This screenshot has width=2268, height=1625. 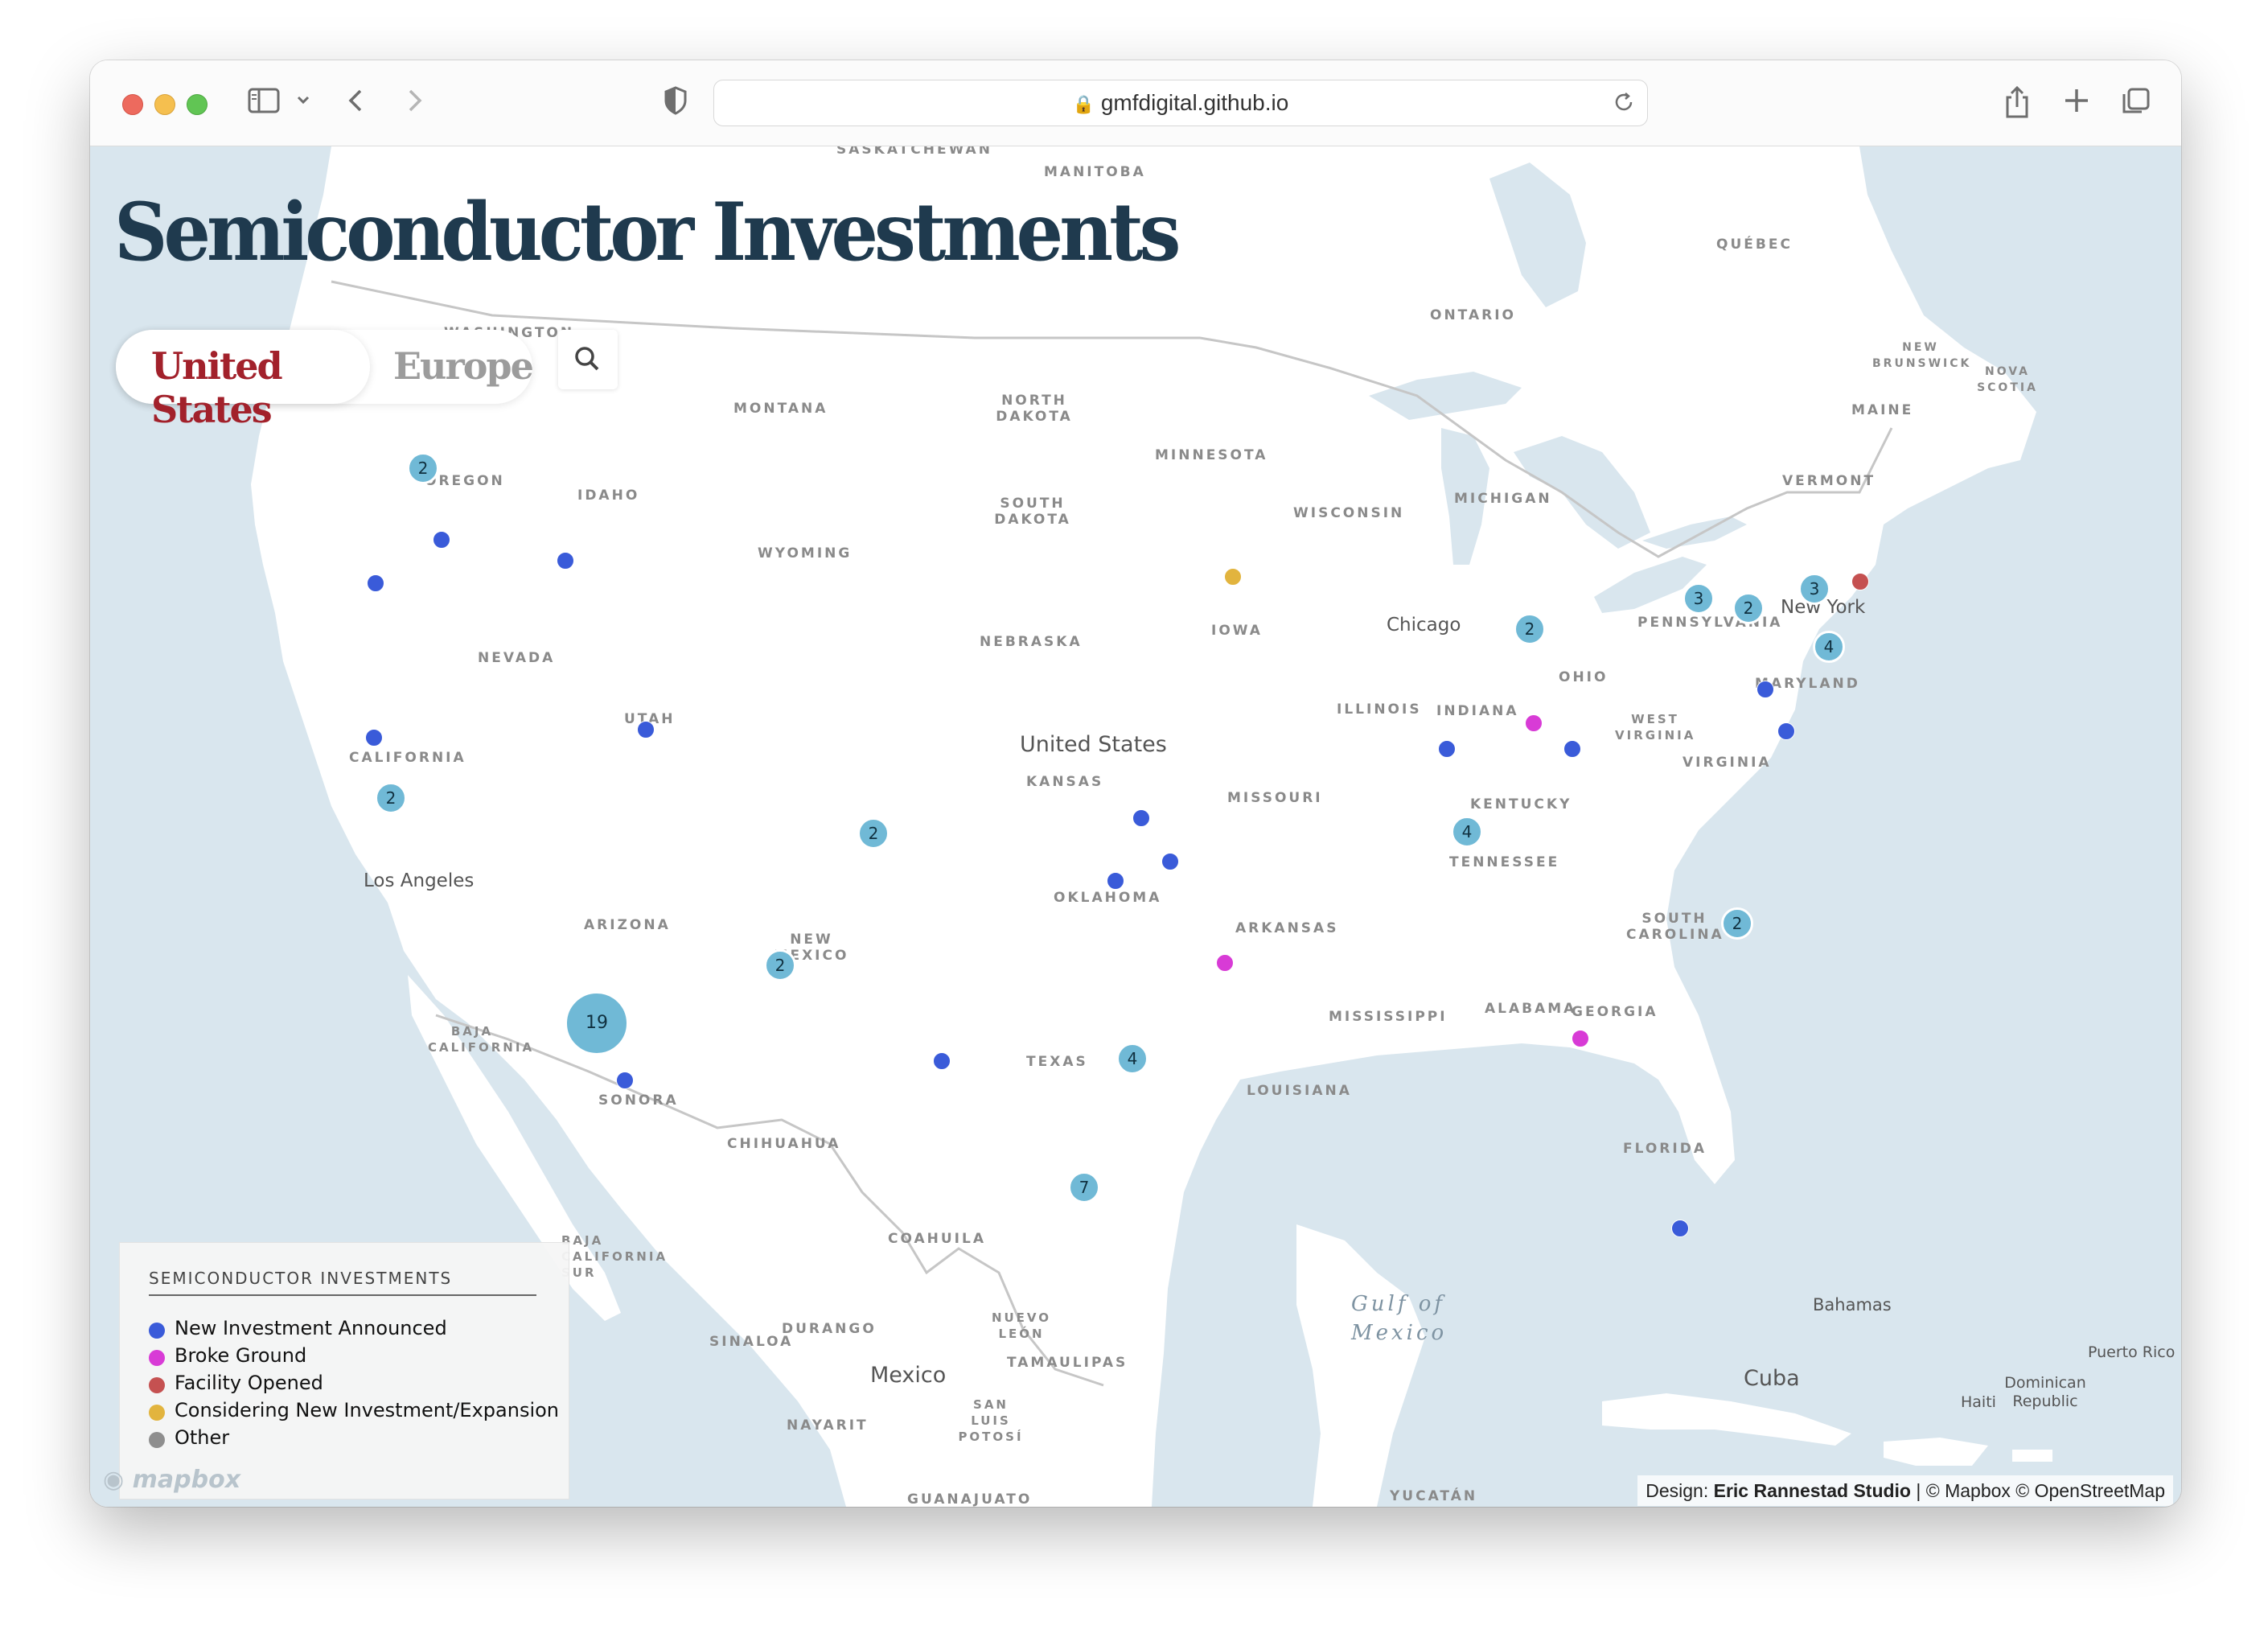 What do you see at coordinates (249, 1383) in the screenshot?
I see `legend-label: Facility Opened` at bounding box center [249, 1383].